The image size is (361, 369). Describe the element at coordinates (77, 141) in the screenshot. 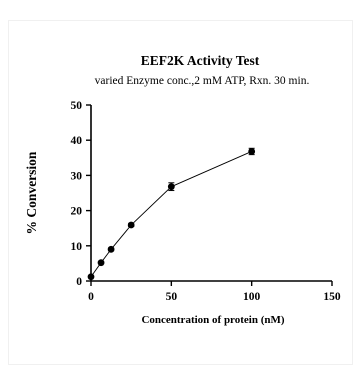

I see `y-tick-label: 40` at that location.